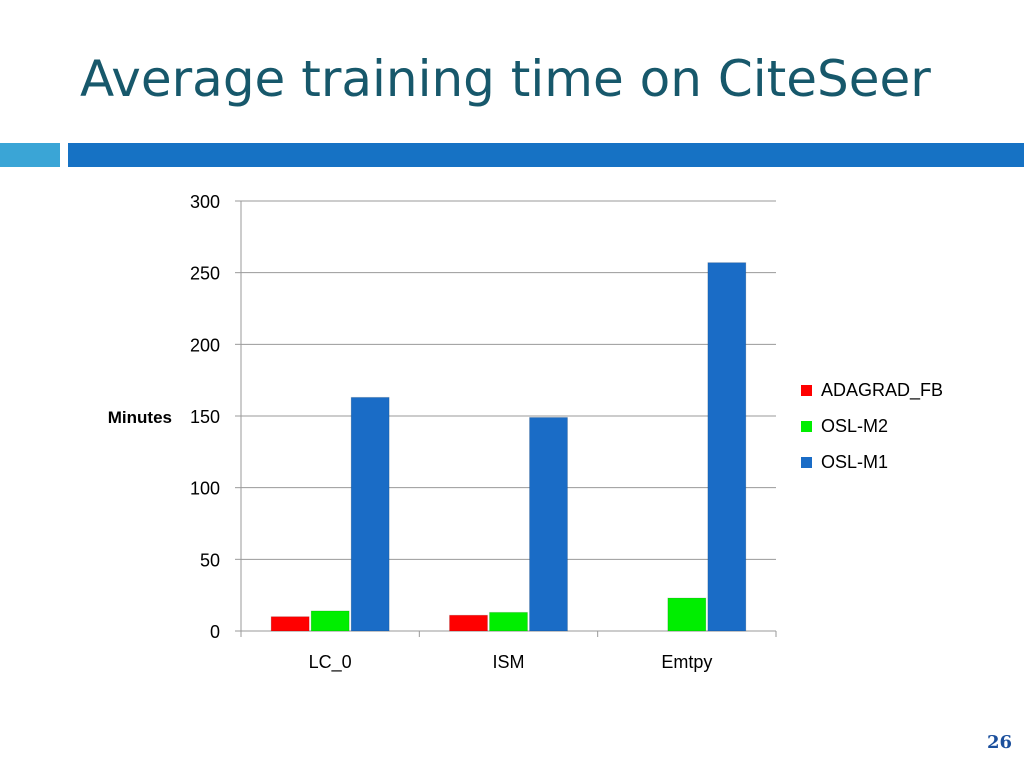 The image size is (1024, 768). What do you see at coordinates (468, 623) in the screenshot?
I see `bar-adagrad-fb-ism` at bounding box center [468, 623].